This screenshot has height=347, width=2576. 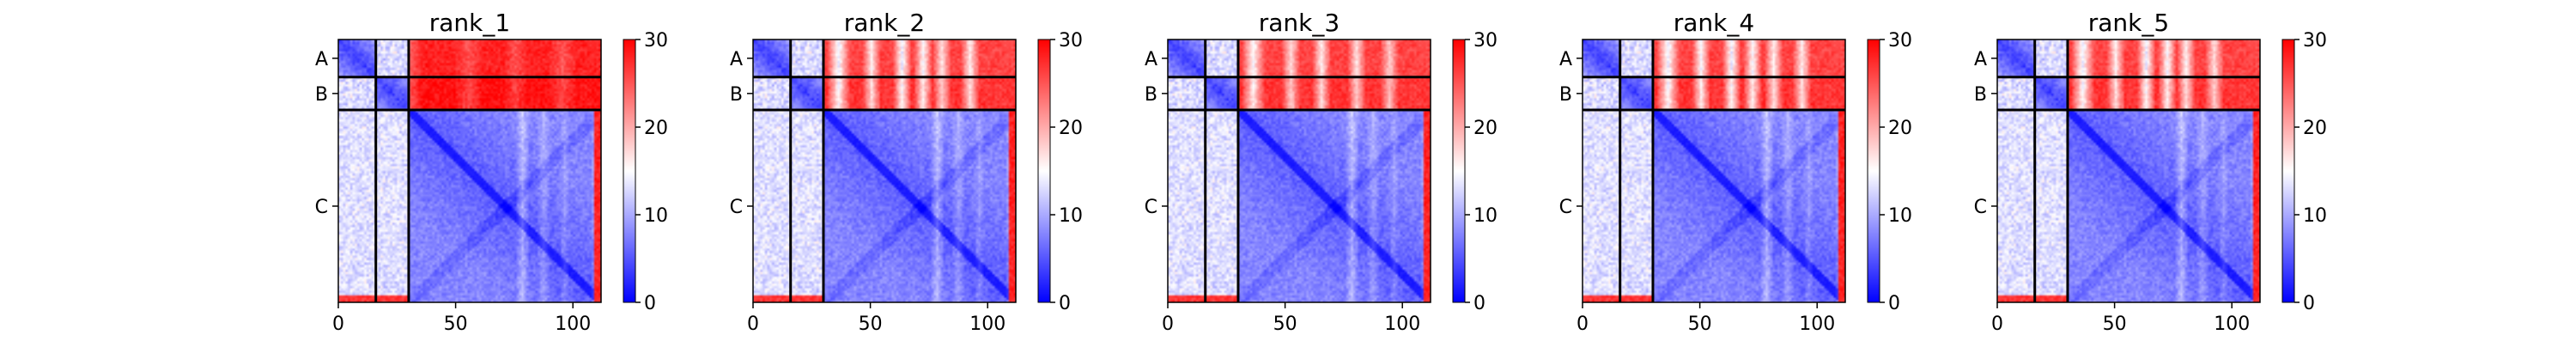 What do you see at coordinates (885, 23) in the screenshot?
I see `panel-title: rank_2` at bounding box center [885, 23].